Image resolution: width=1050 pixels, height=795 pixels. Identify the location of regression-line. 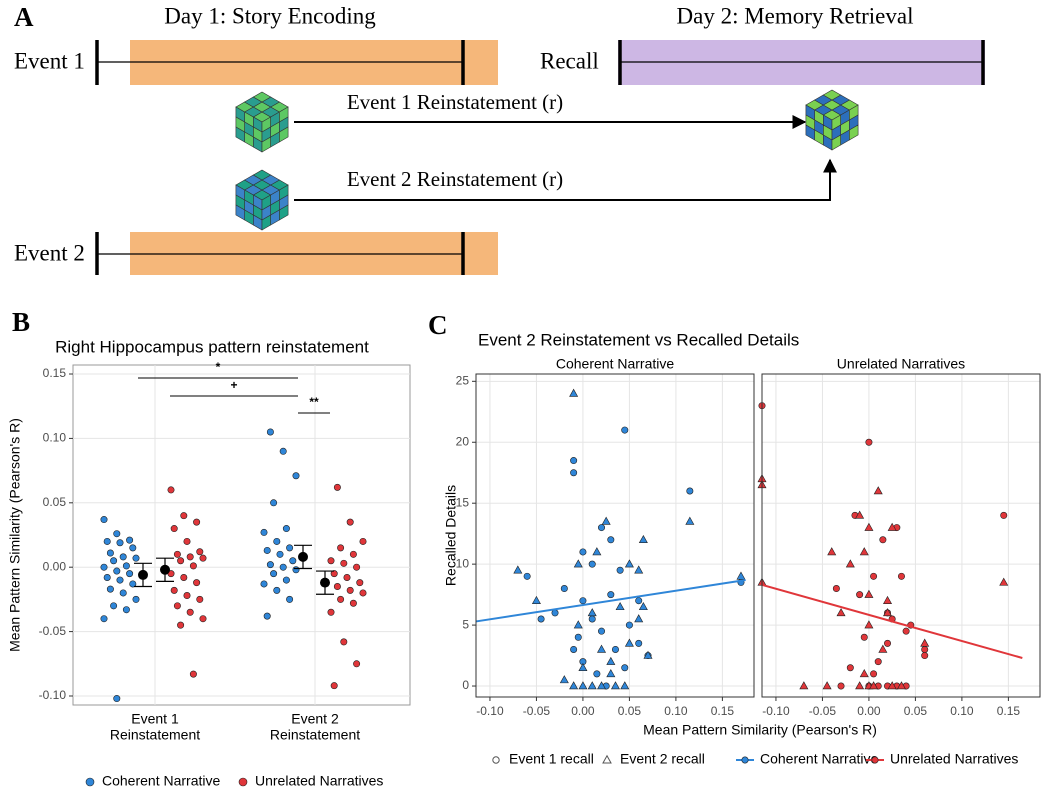
(892, 621).